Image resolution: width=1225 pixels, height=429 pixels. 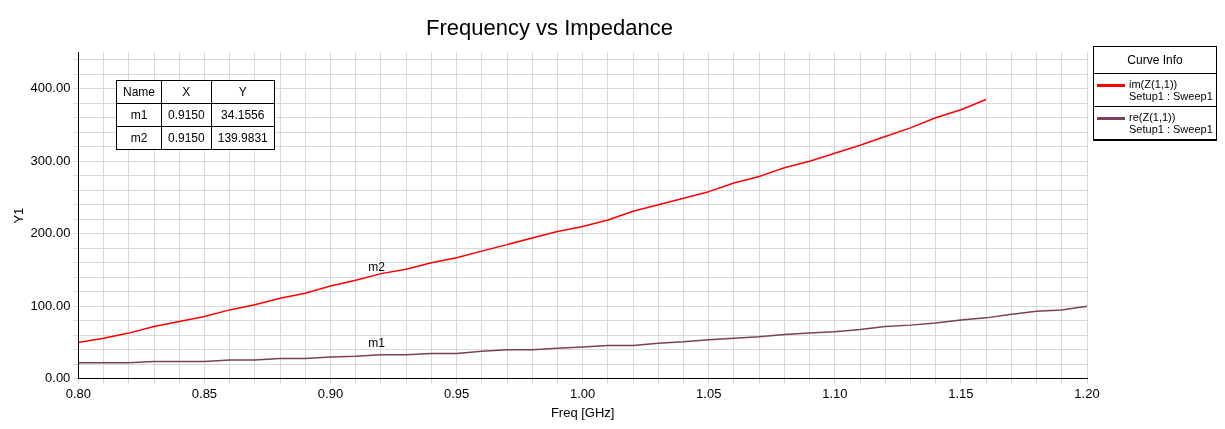 What do you see at coordinates (961, 394) in the screenshot?
I see `x-tick-label: 1.15` at bounding box center [961, 394].